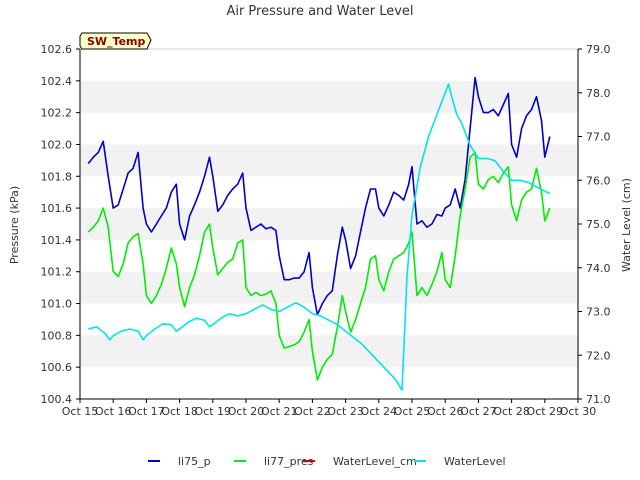  Describe the element at coordinates (475, 461) in the screenshot. I see `legend-label-WaterLevel: WaterLevel` at that location.